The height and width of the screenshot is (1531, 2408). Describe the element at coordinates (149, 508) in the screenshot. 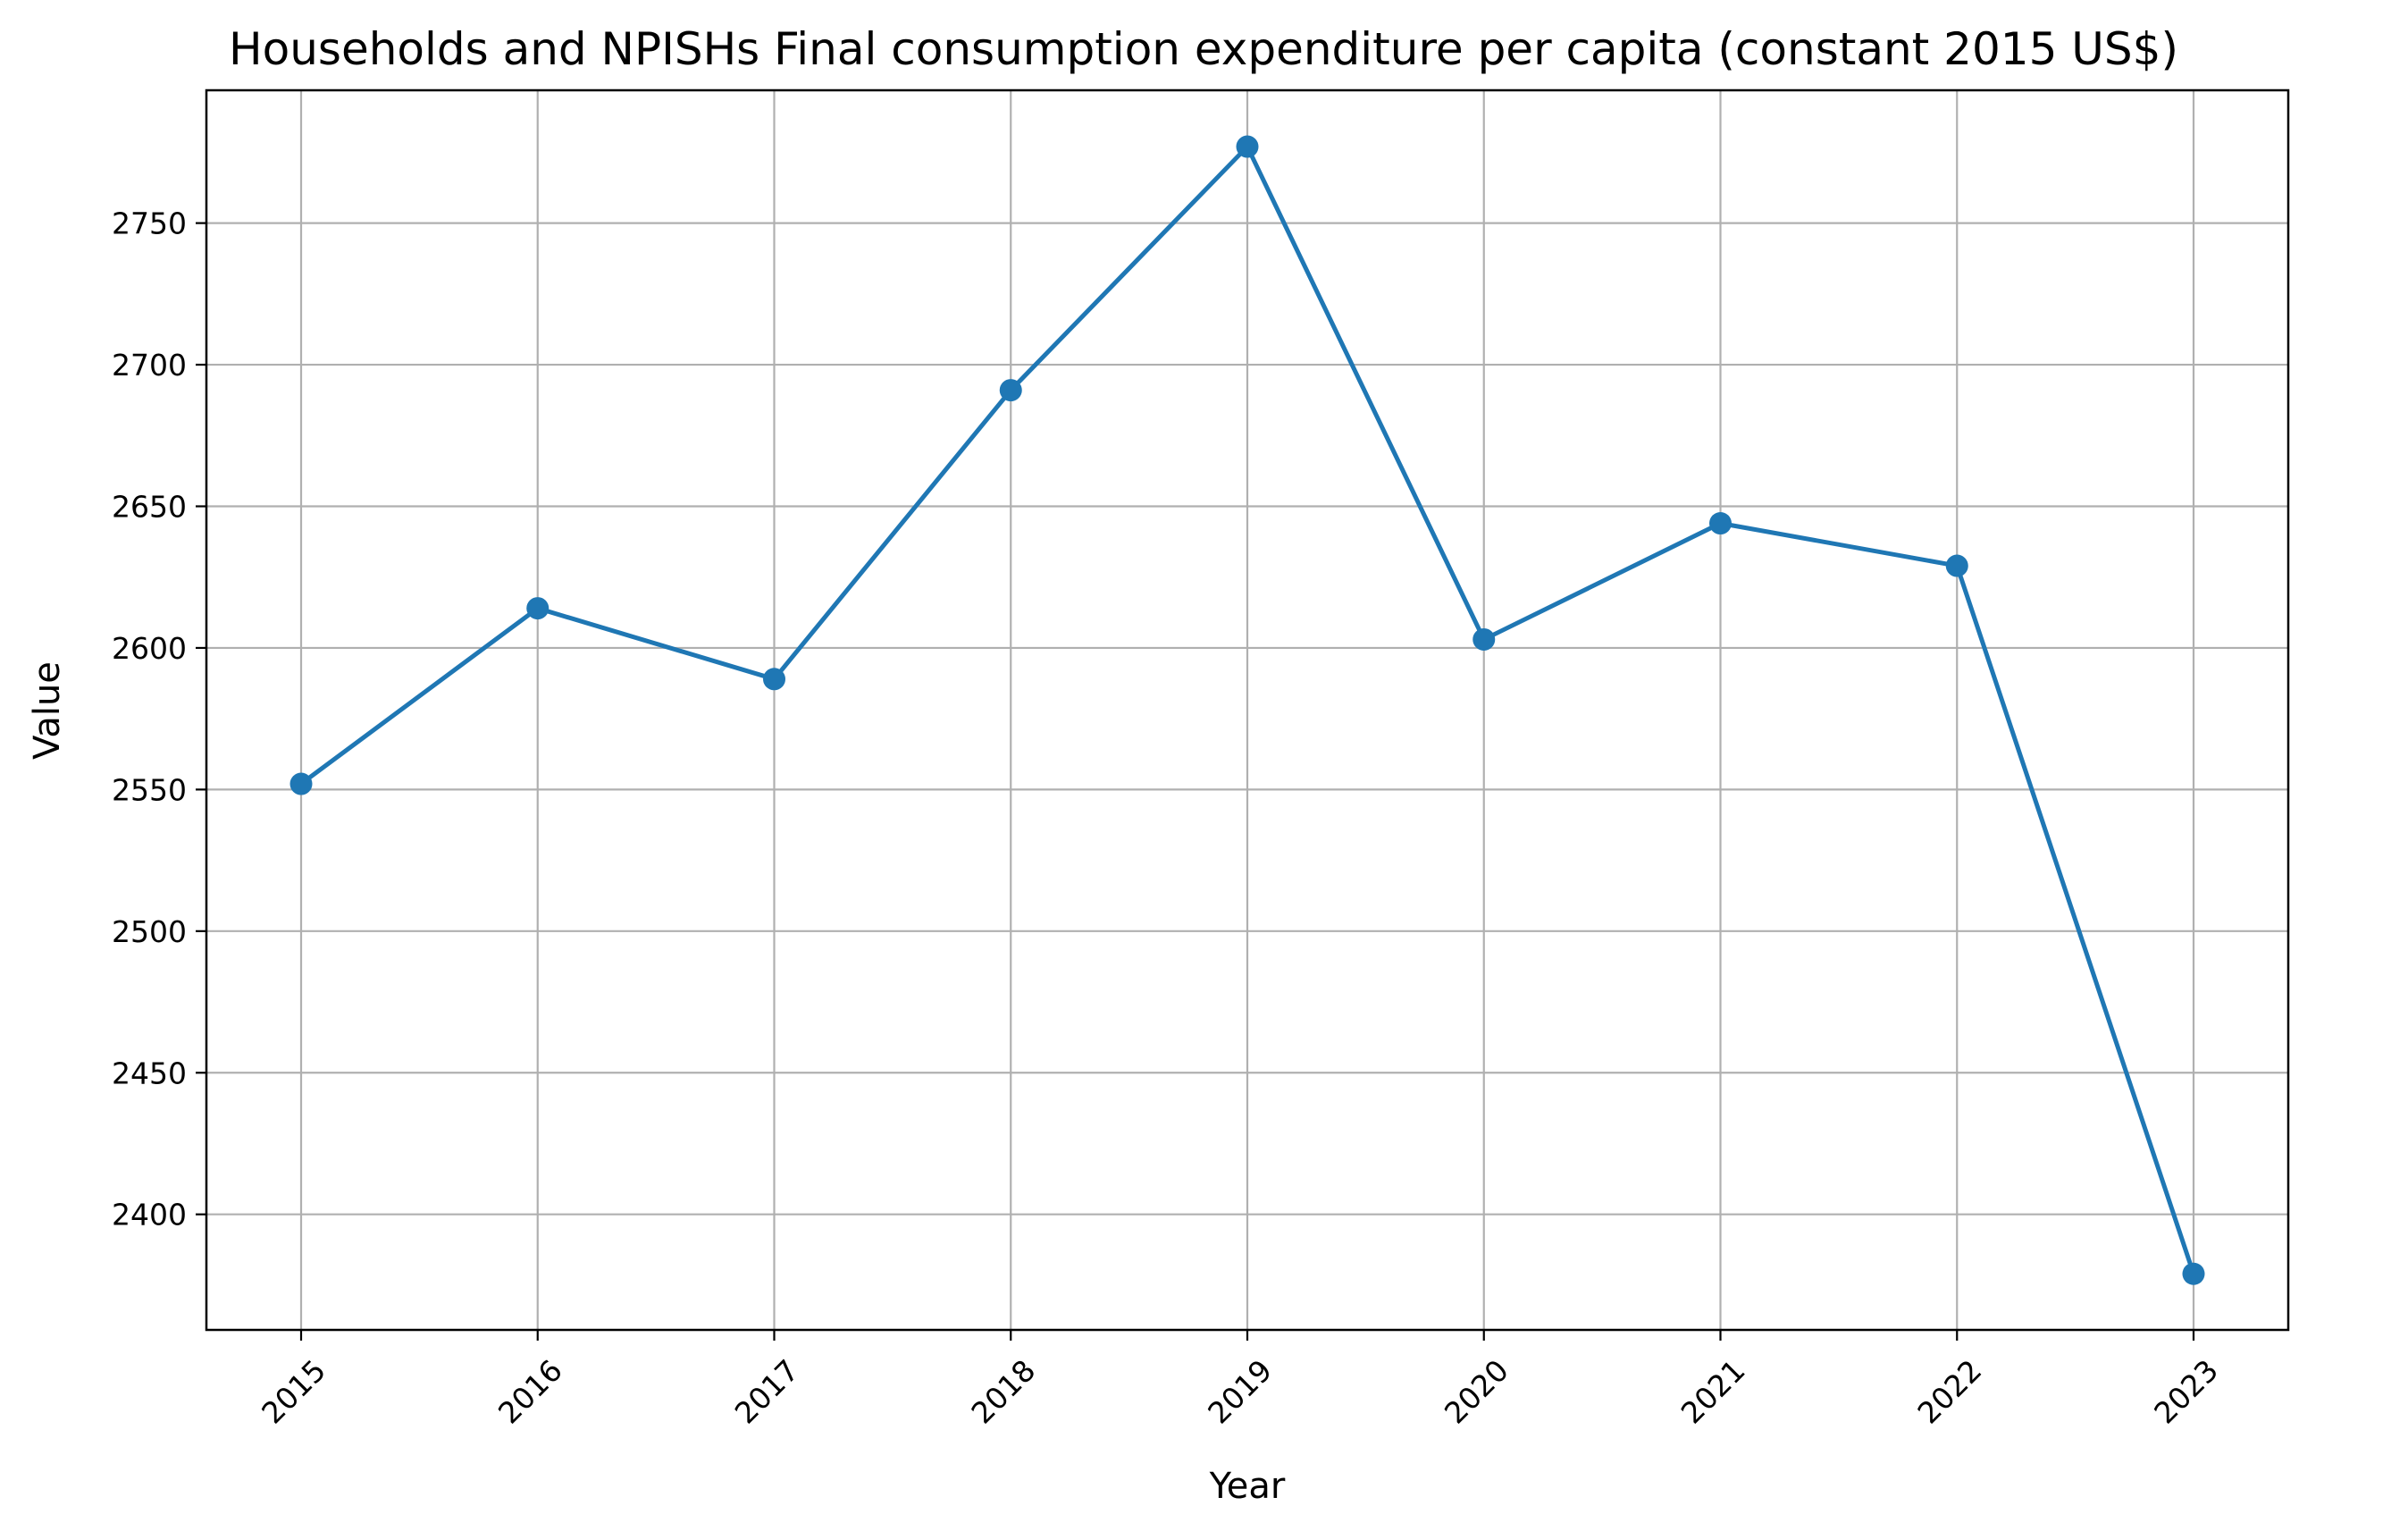

I see `y-tick-label: 2650` at that location.